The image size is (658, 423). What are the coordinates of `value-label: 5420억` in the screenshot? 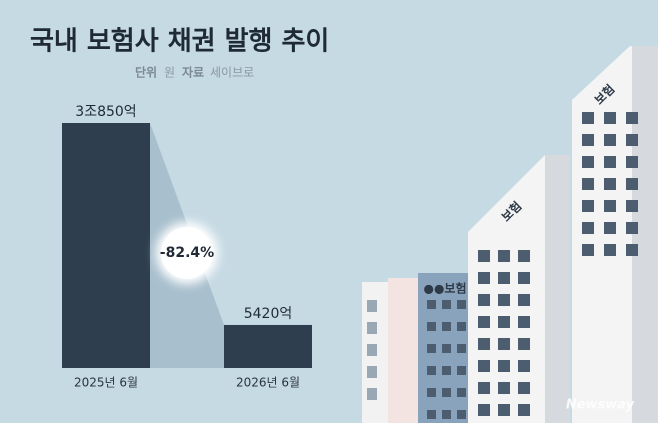 It's located at (268, 314).